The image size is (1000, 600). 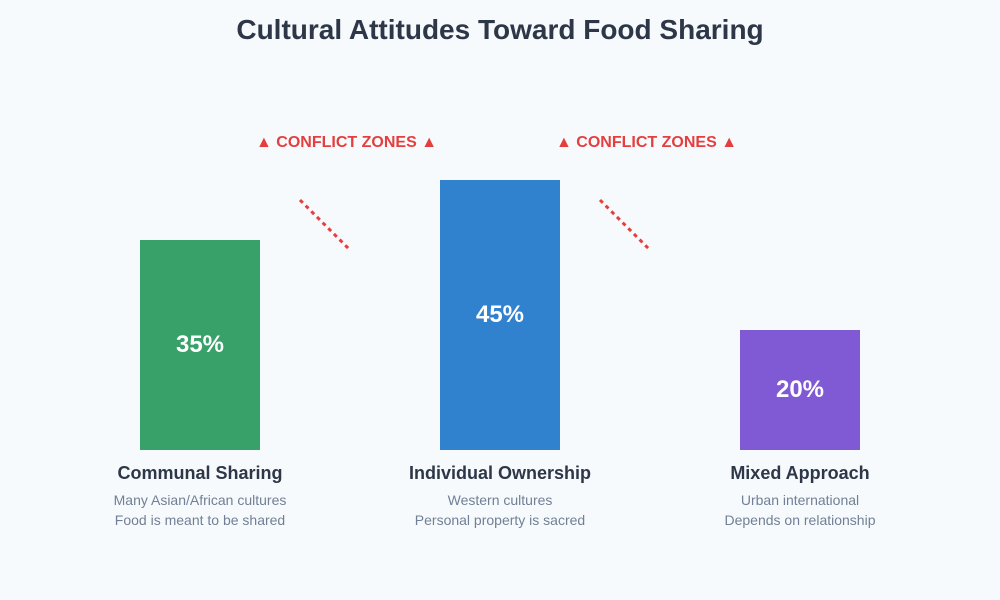 I want to click on bar-mixed-approach: 20%, so click(x=800, y=390).